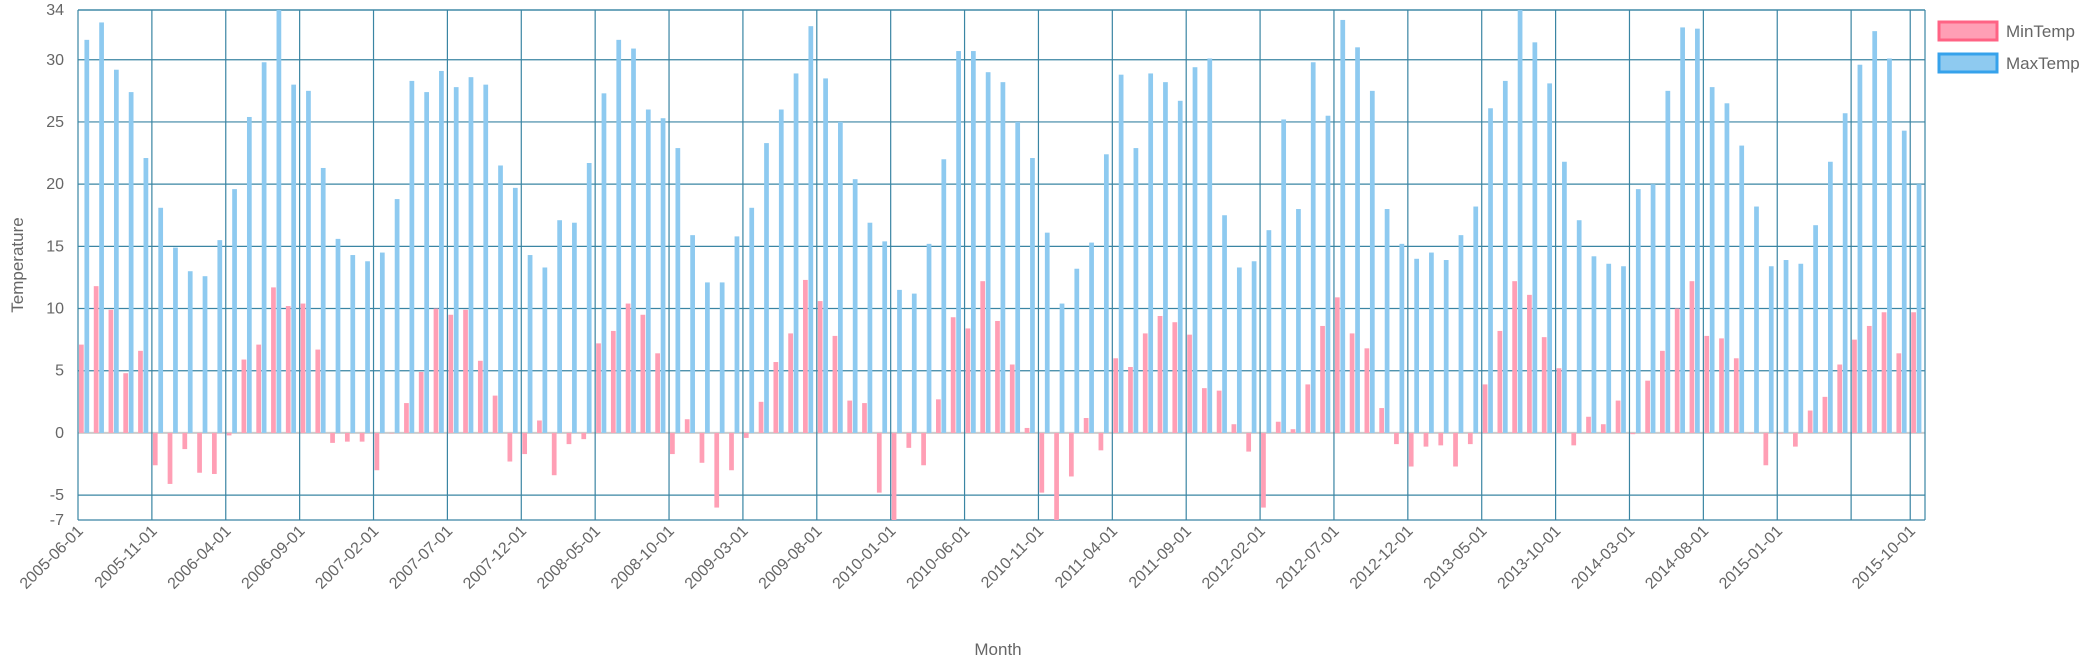  Describe the element at coordinates (791, 558) in the screenshot. I see `x-tick-label: 2009-08-01` at that location.